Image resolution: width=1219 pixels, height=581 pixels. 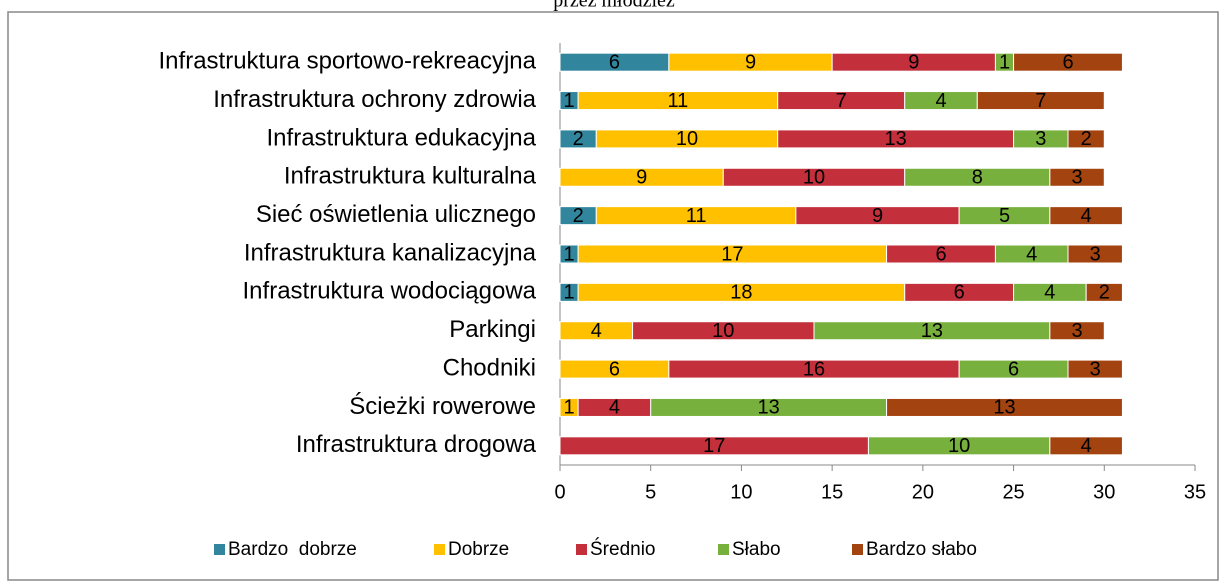 I want to click on data-label: 16, so click(x=814, y=369).